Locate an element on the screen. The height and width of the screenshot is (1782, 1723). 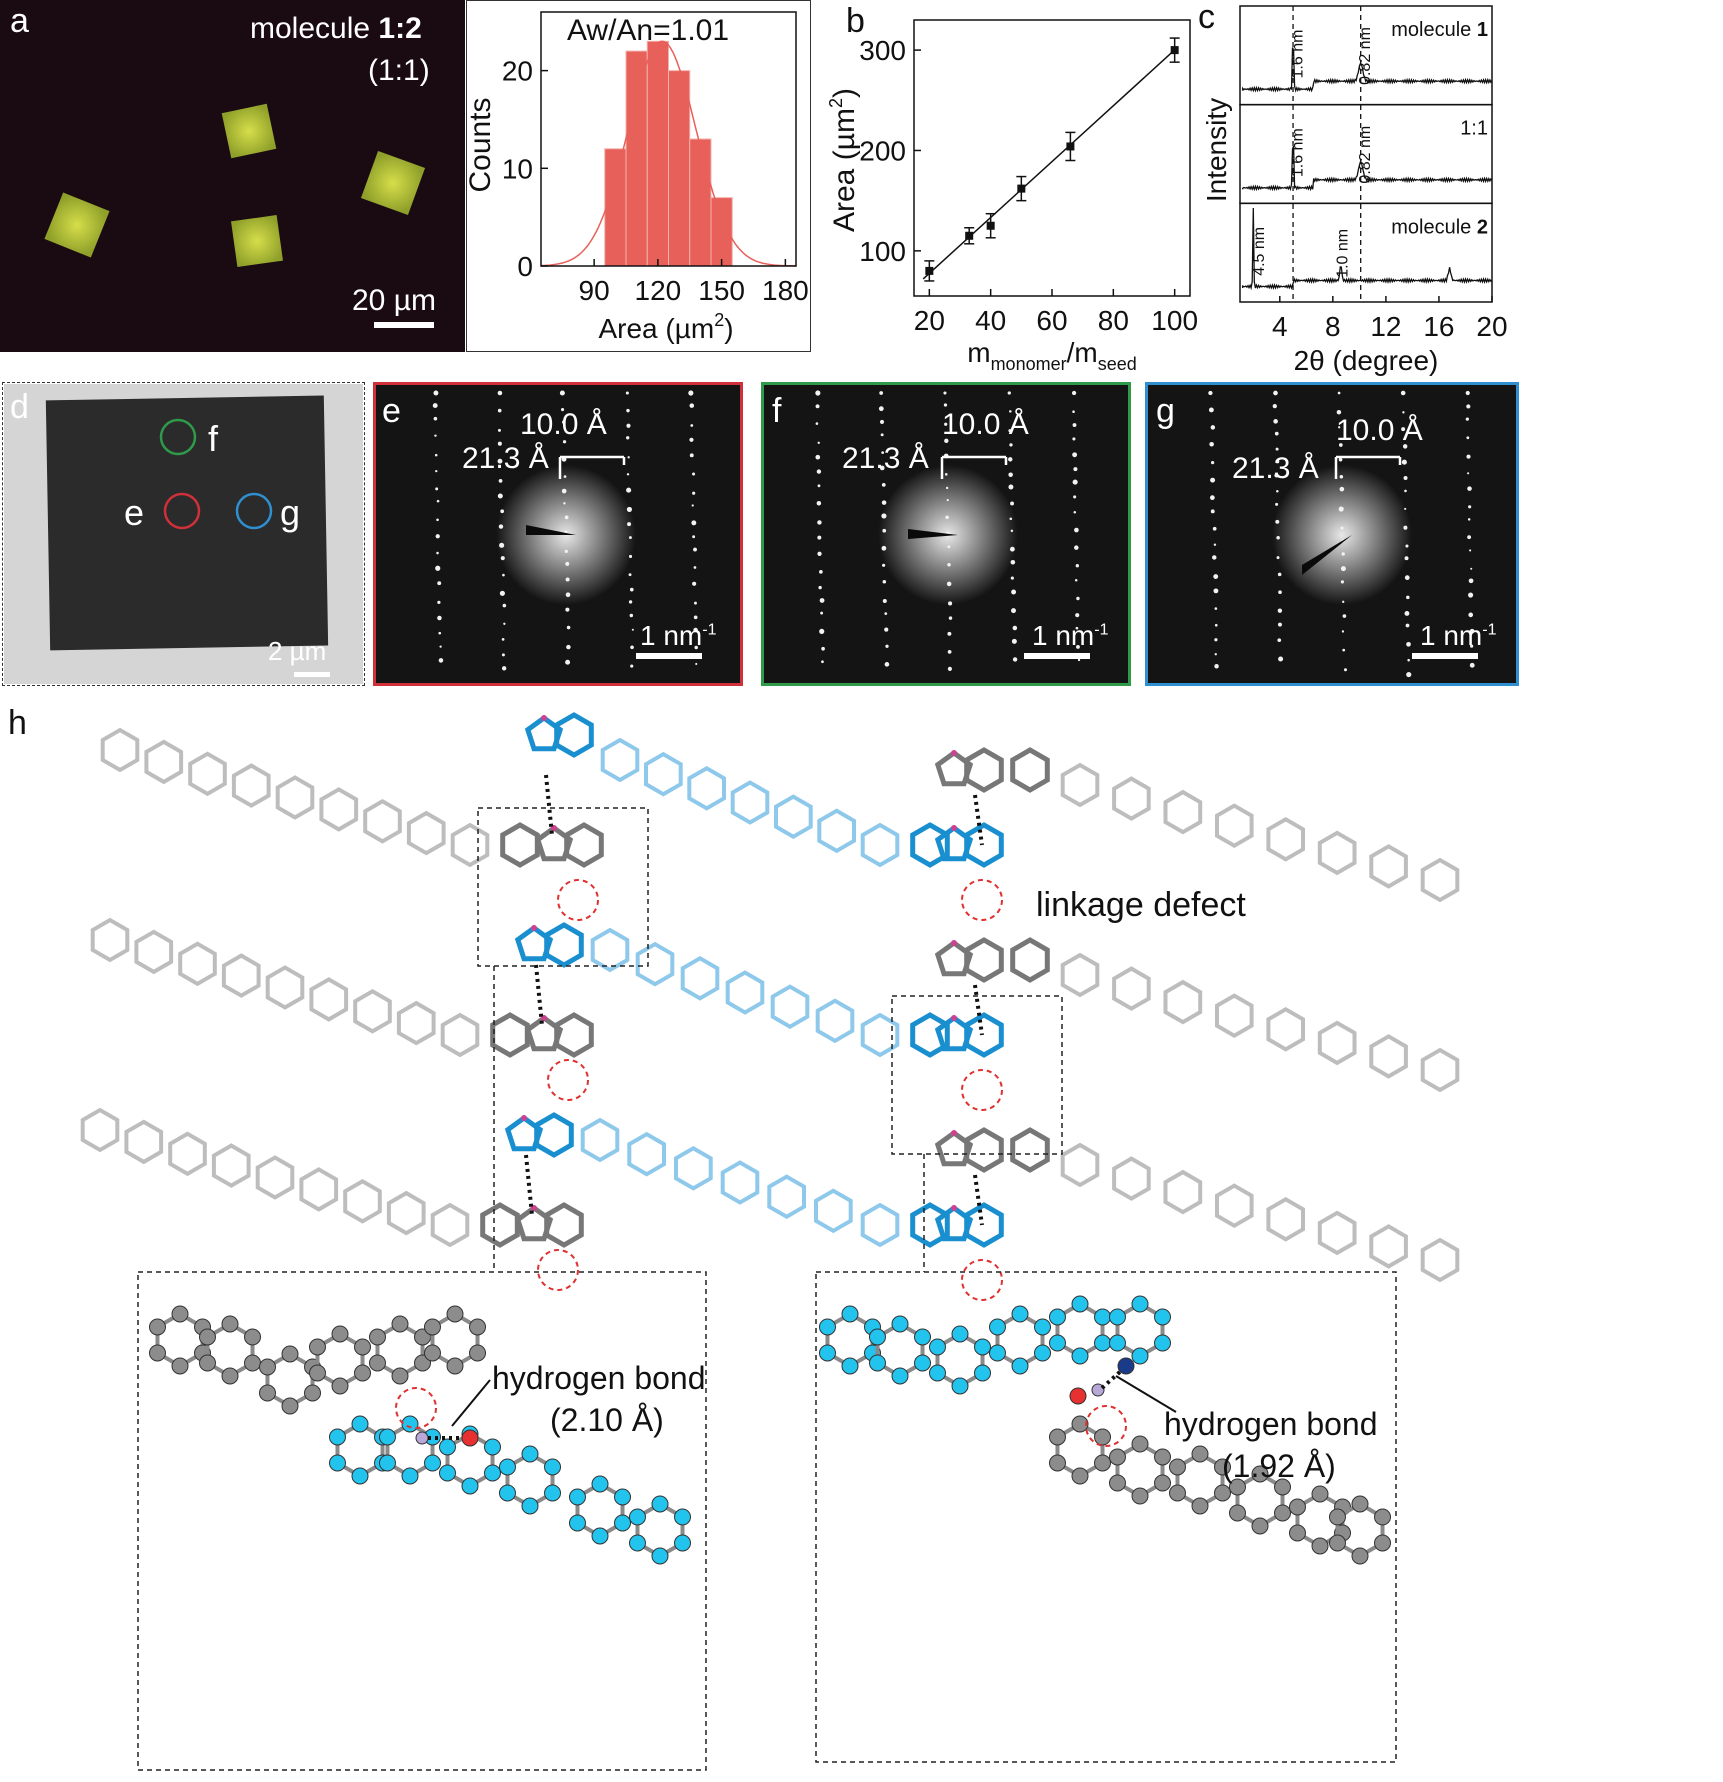
circle-e is located at coordinates (182, 511).